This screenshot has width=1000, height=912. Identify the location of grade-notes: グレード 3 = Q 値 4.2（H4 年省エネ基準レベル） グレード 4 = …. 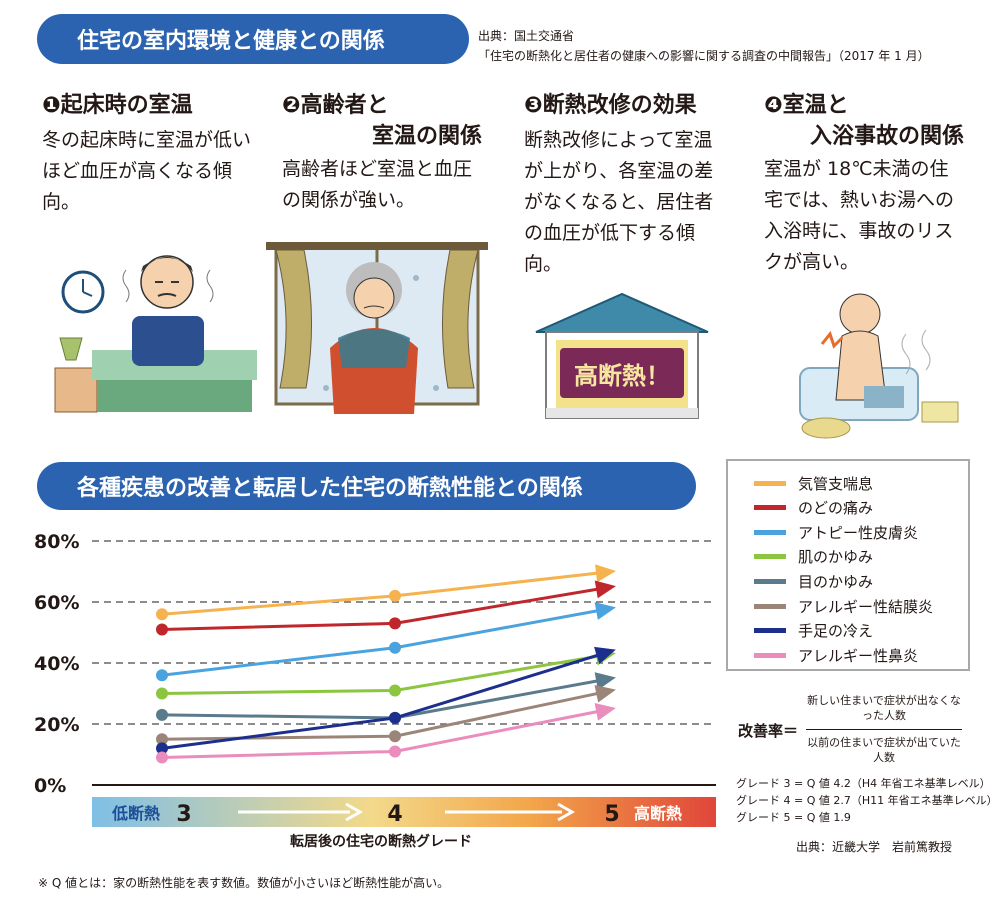
(867, 800).